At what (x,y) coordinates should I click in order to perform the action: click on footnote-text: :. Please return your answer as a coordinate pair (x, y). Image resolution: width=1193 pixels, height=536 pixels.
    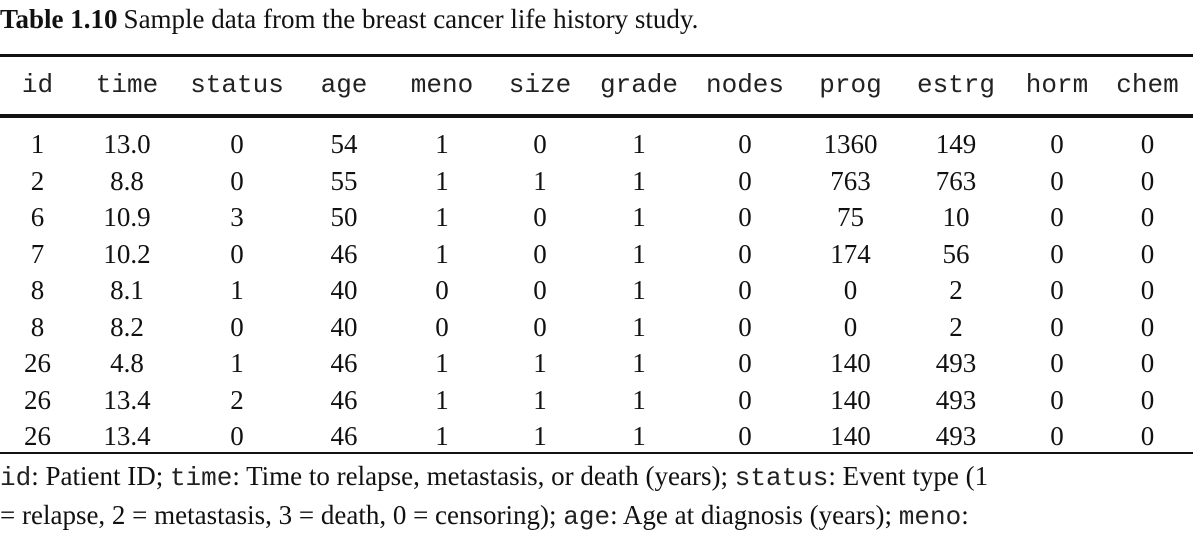
    Looking at the image, I should click on (965, 515).